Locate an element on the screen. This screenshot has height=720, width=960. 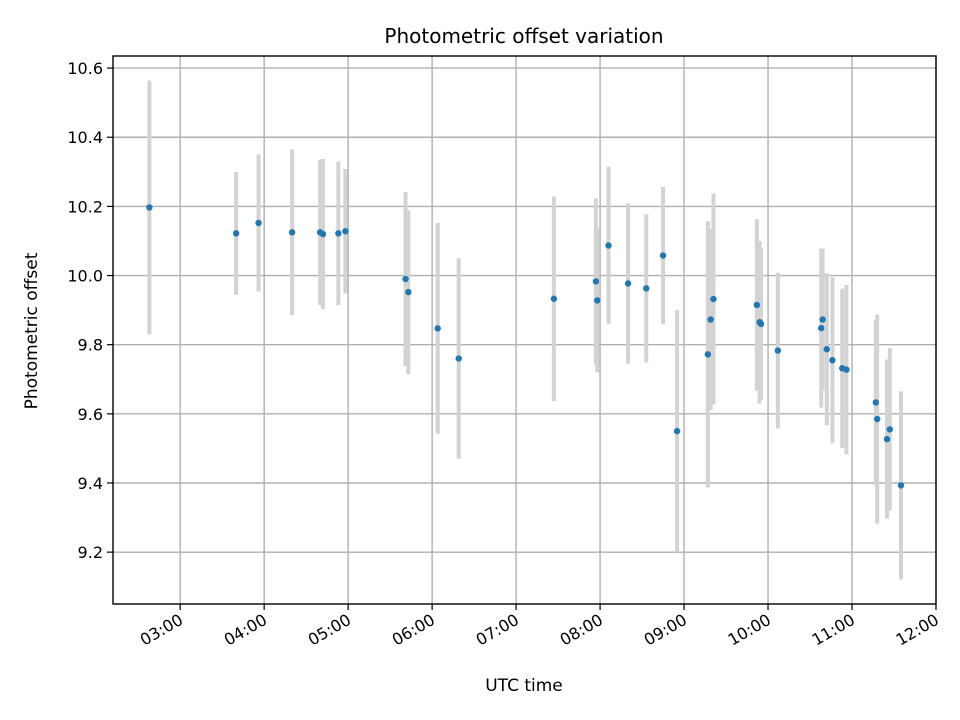
y-tick-label: 9.6 is located at coordinates (90, 414).